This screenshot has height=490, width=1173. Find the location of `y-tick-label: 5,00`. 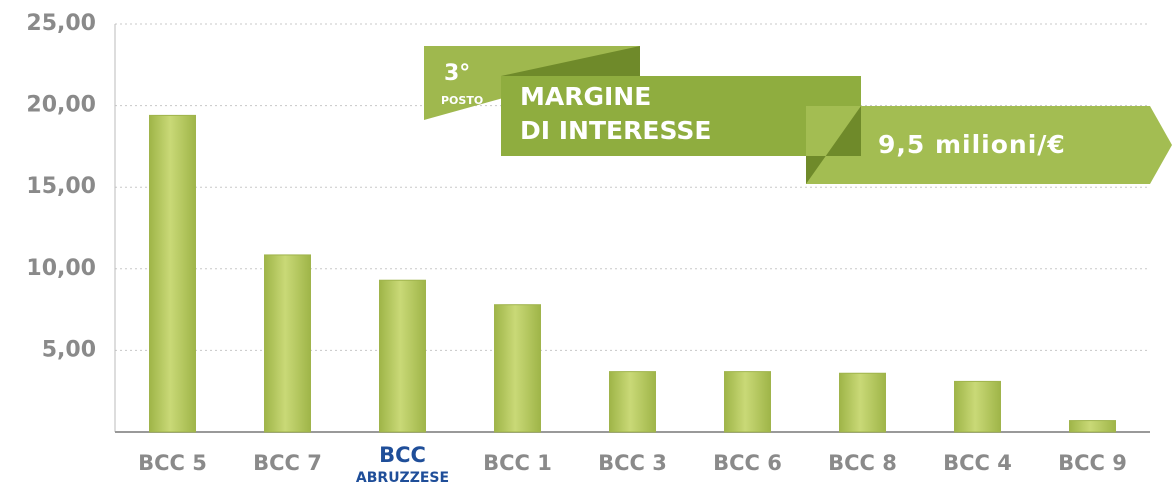

y-tick-label: 5,00 is located at coordinates (69, 349).